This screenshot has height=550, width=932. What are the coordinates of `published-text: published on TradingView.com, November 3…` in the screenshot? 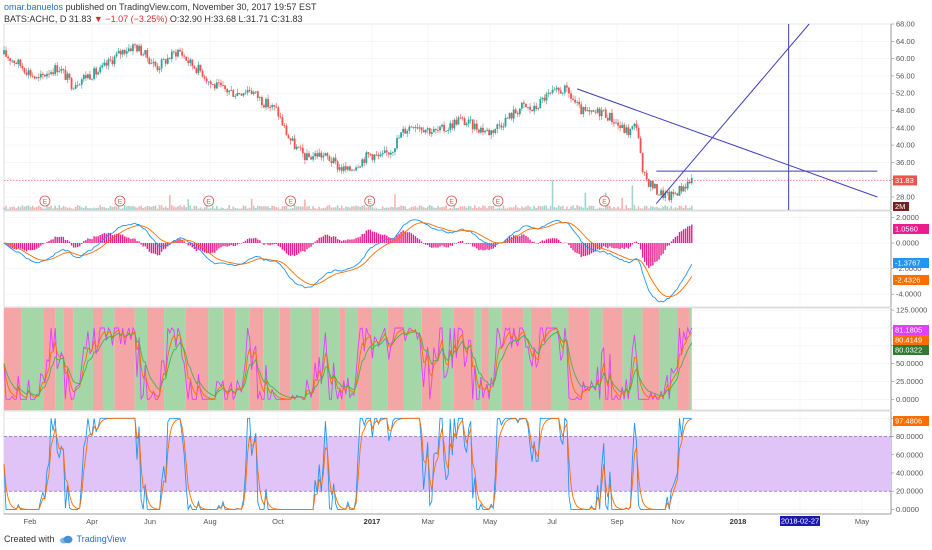 It's located at (191, 7).